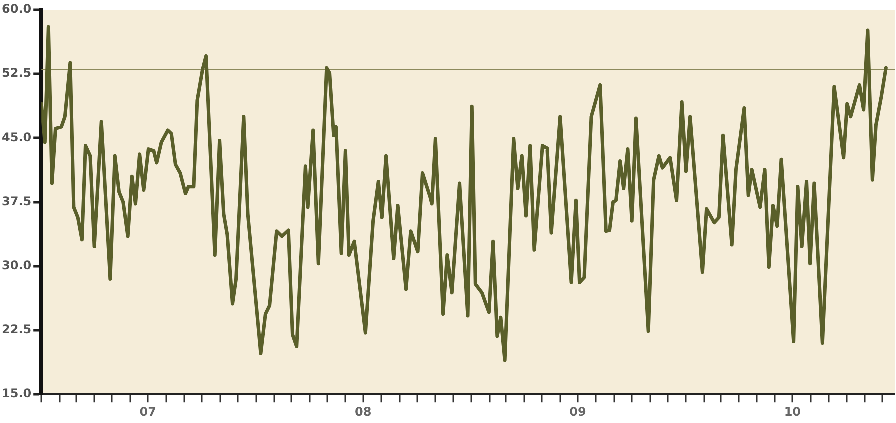  Describe the element at coordinates (148, 411) in the screenshot. I see `x-tick-label: 07` at that location.